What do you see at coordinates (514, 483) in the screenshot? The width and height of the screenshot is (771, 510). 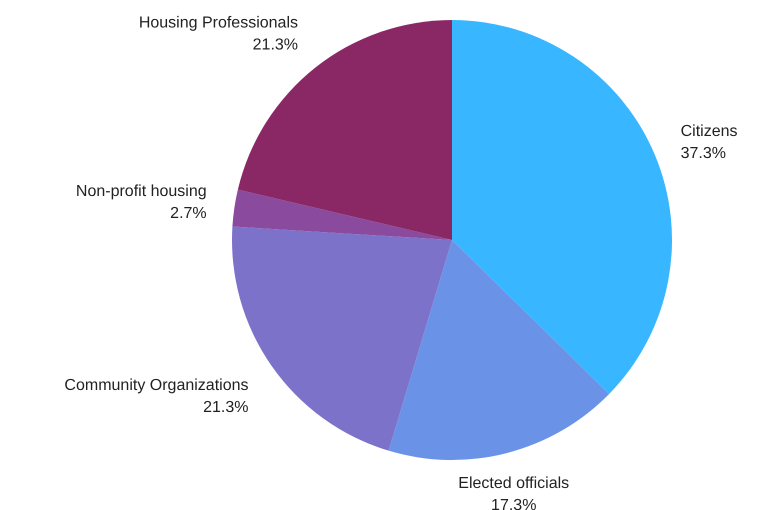 I see `slice-label: Elected officials` at bounding box center [514, 483].